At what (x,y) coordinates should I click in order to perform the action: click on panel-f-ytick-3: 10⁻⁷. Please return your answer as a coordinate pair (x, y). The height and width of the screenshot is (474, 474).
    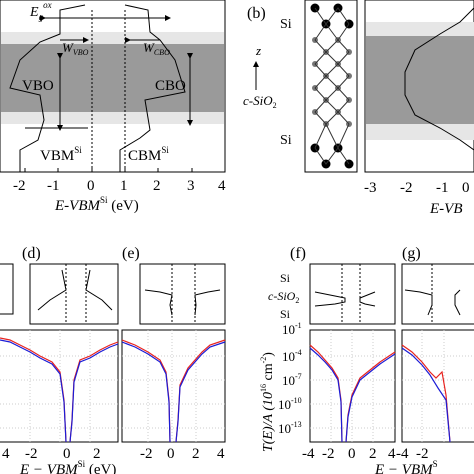
    Looking at the image, I should click on (292, 380).